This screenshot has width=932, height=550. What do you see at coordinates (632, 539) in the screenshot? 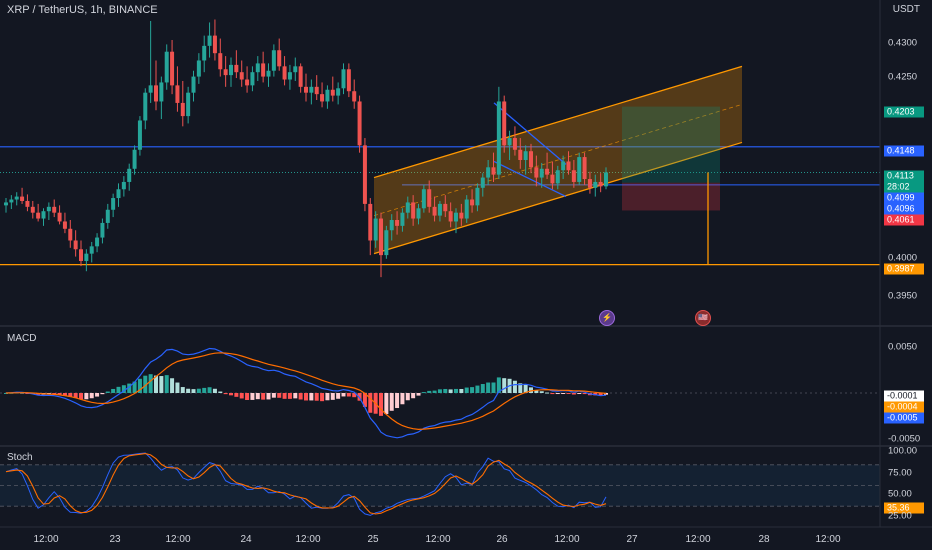
I see `time-tick: 27` at bounding box center [632, 539].